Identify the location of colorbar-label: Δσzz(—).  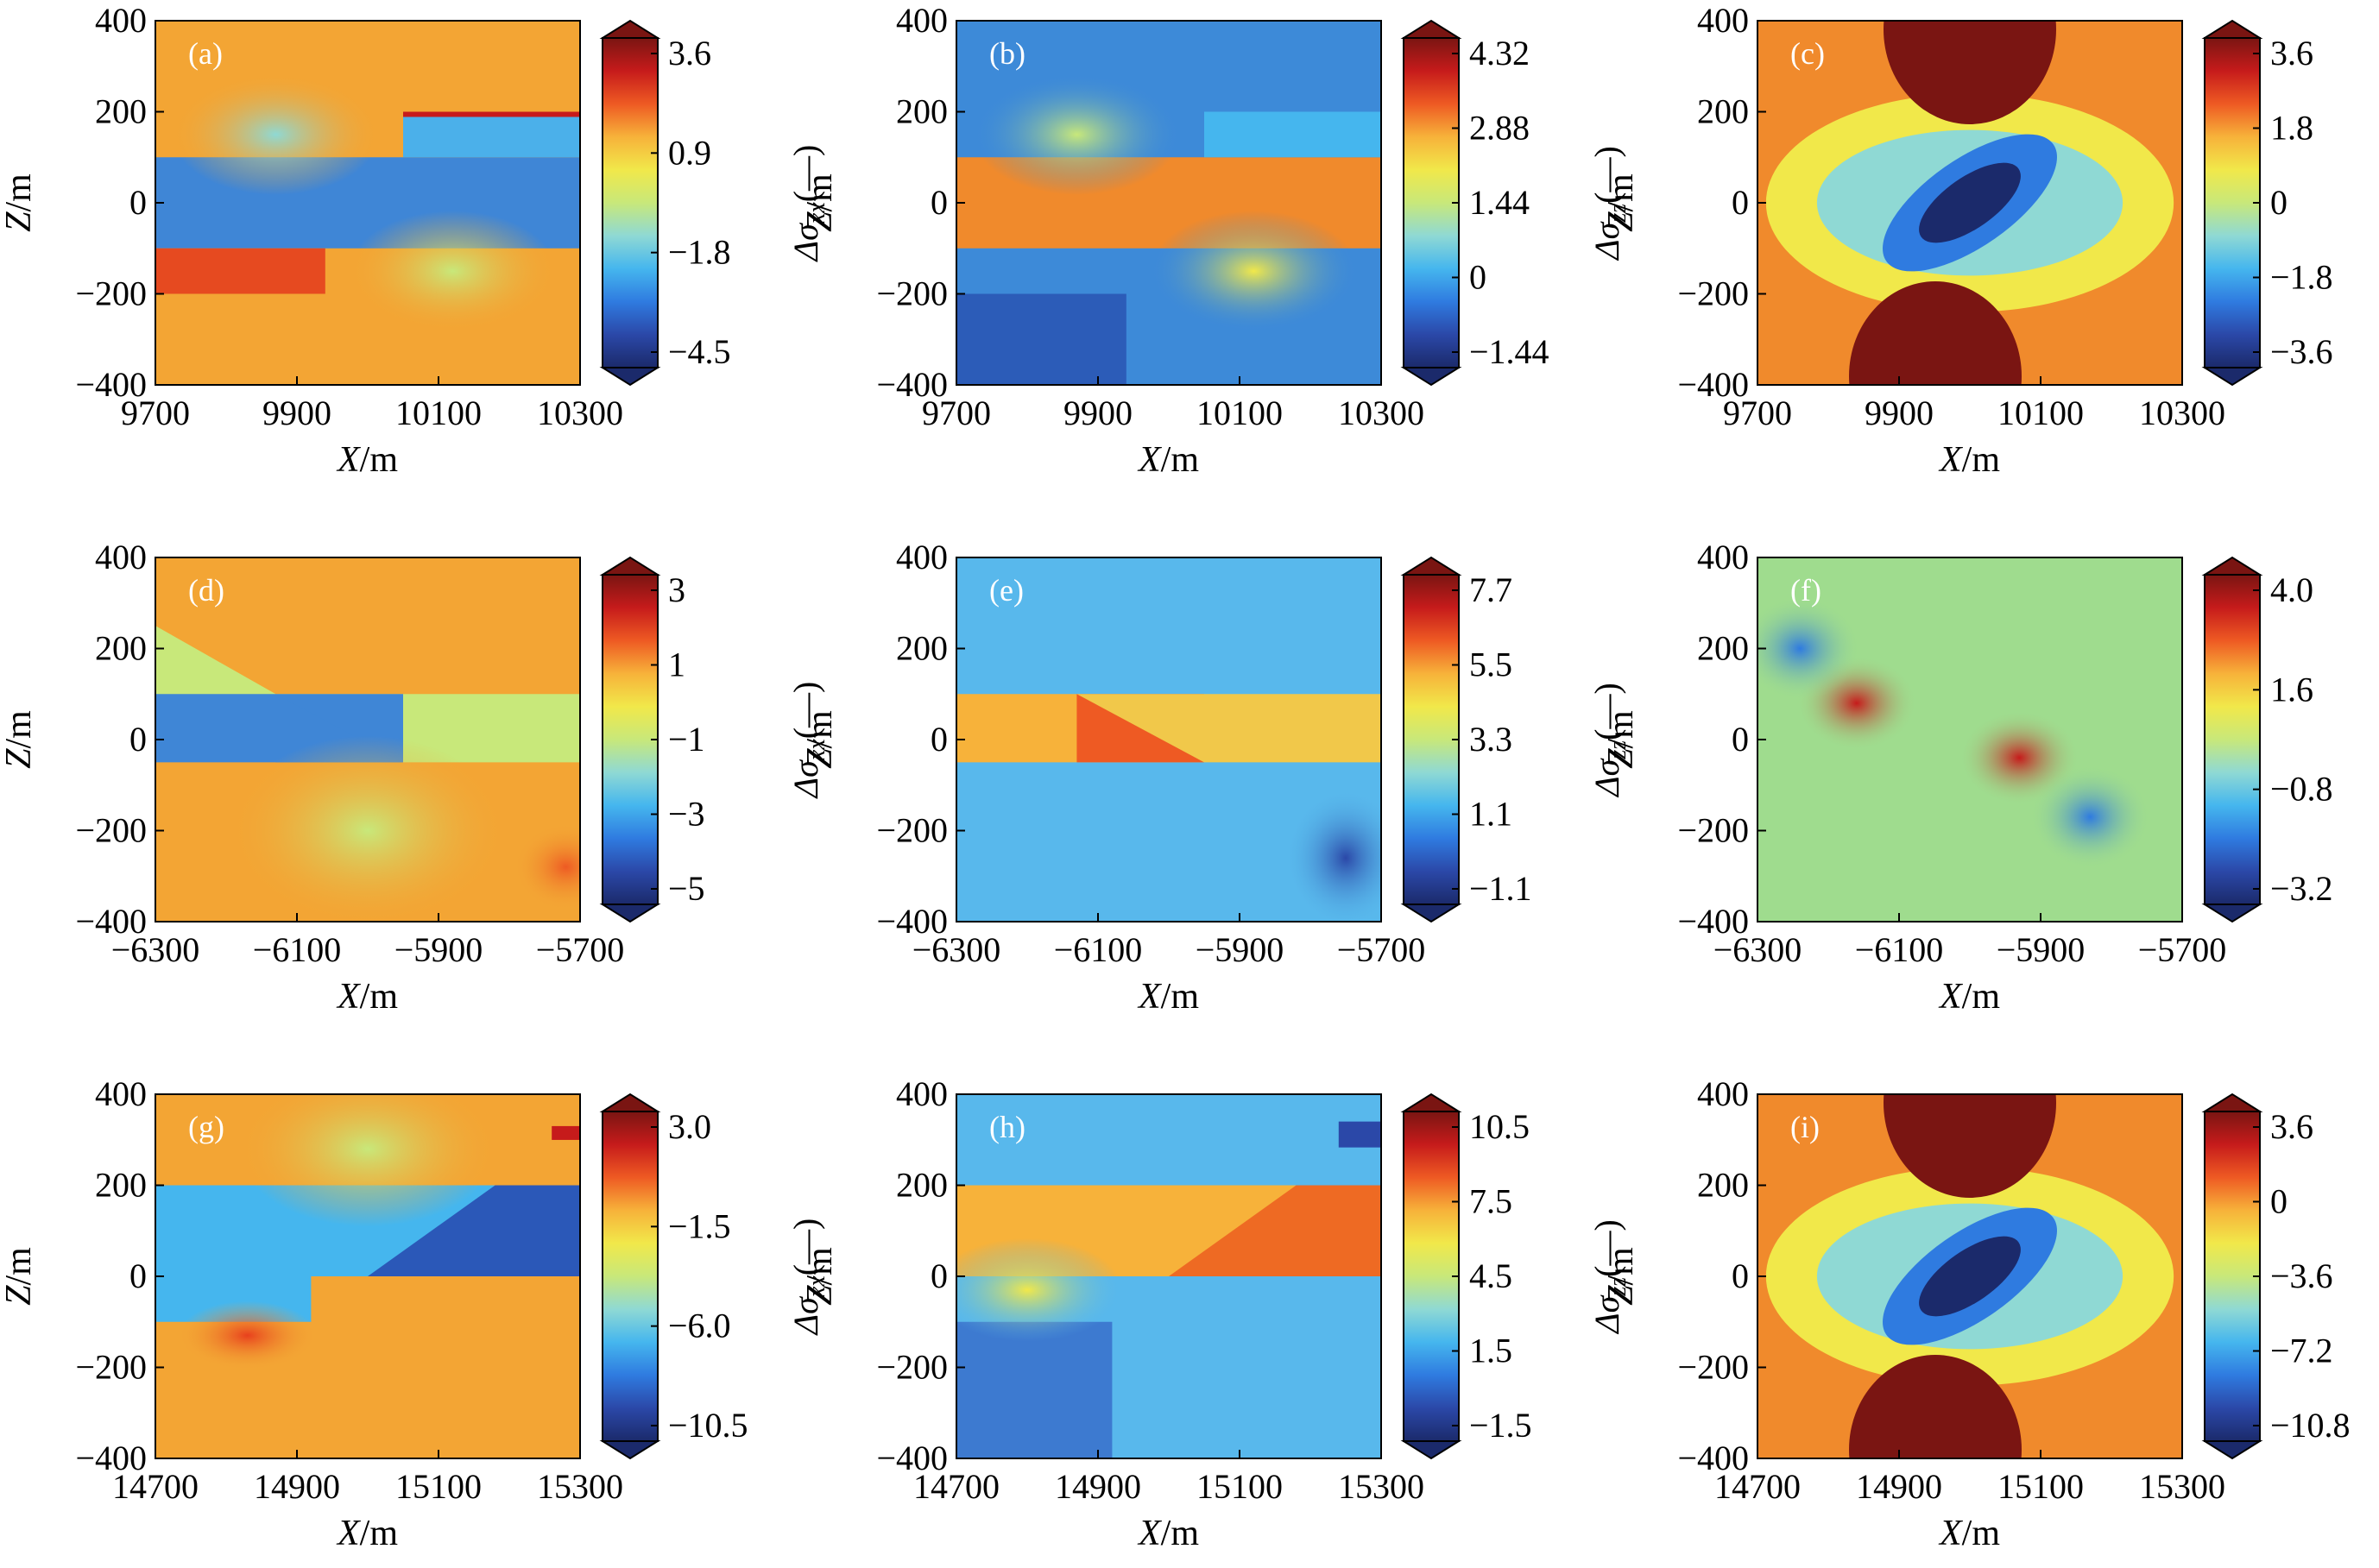
(1609, 1277).